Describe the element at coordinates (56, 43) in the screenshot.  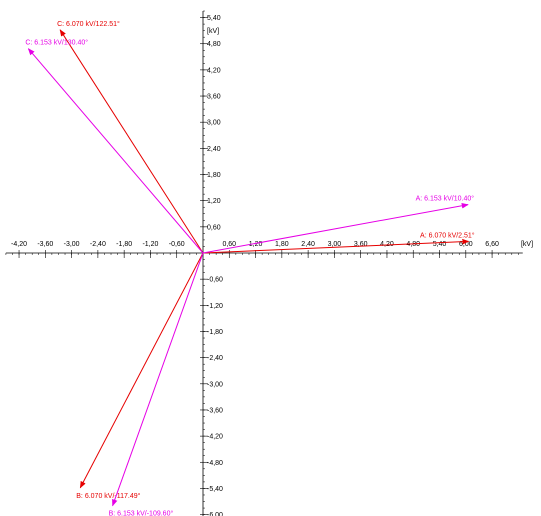
I see `phasor-c-magenta-label: C: 6.153 kV/130.40°` at that location.